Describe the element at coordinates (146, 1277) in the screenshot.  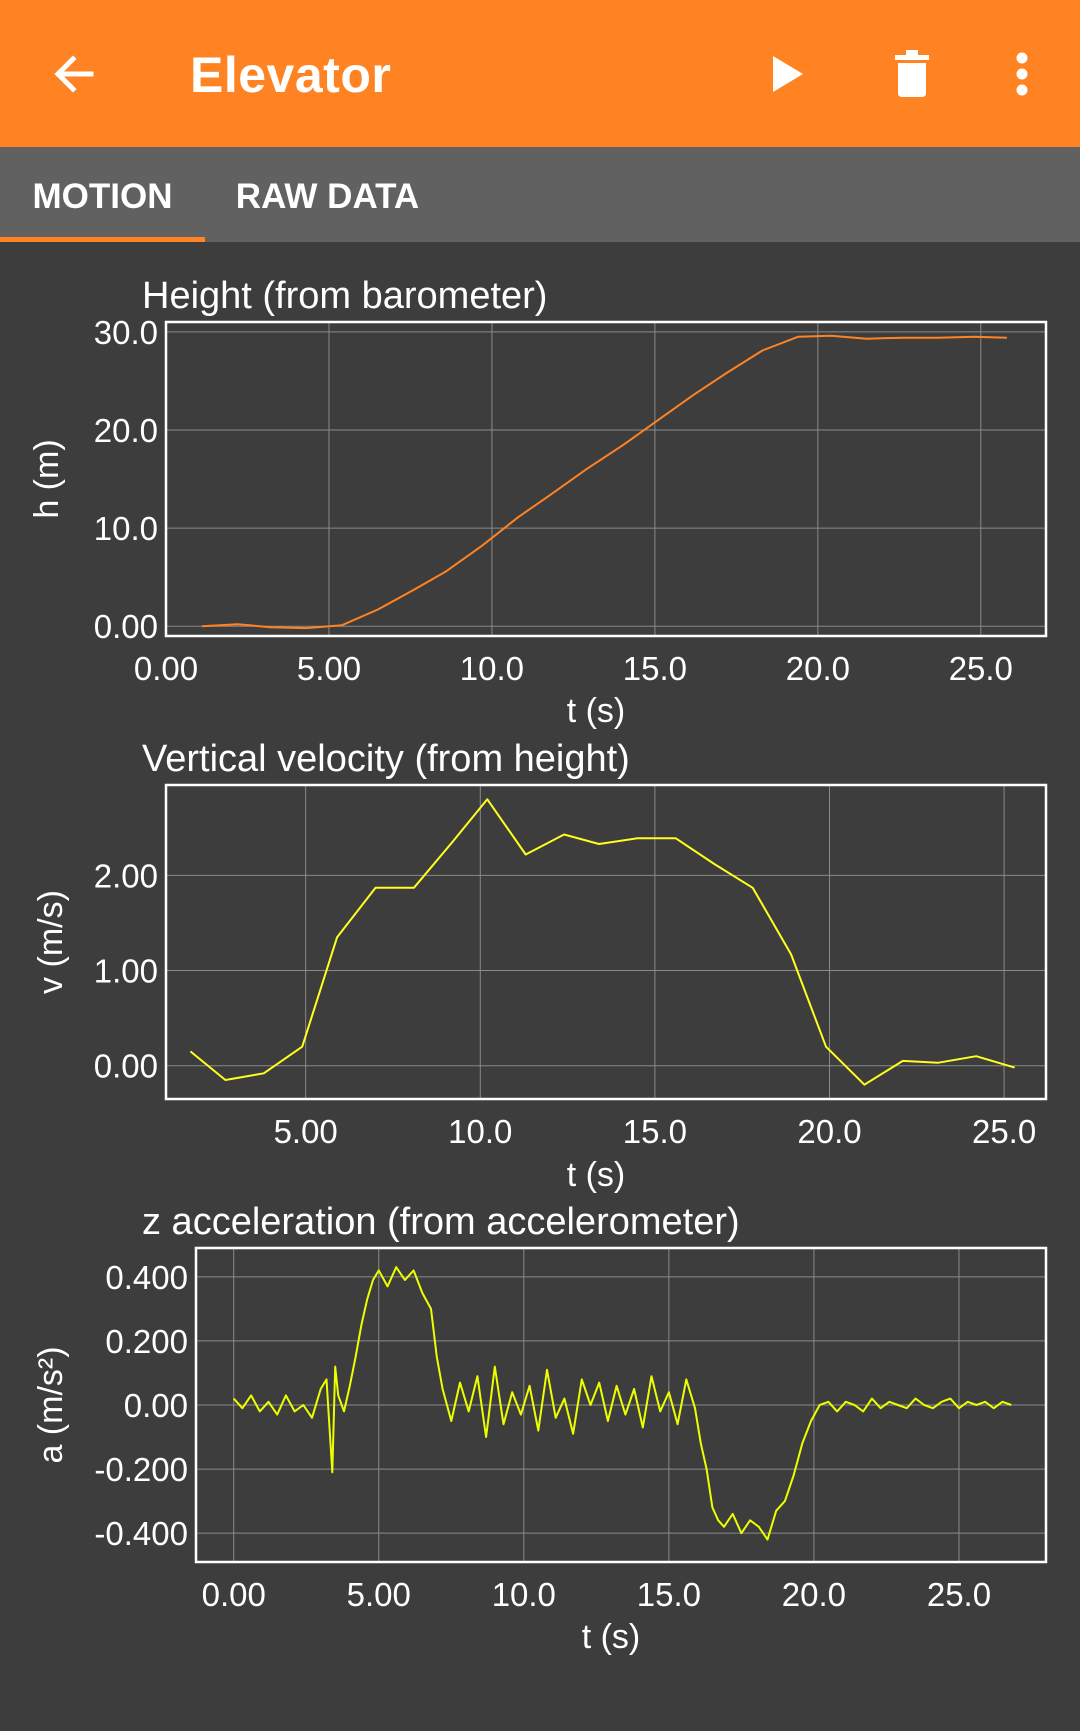
I see `y-tick-label: 0.400` at that location.